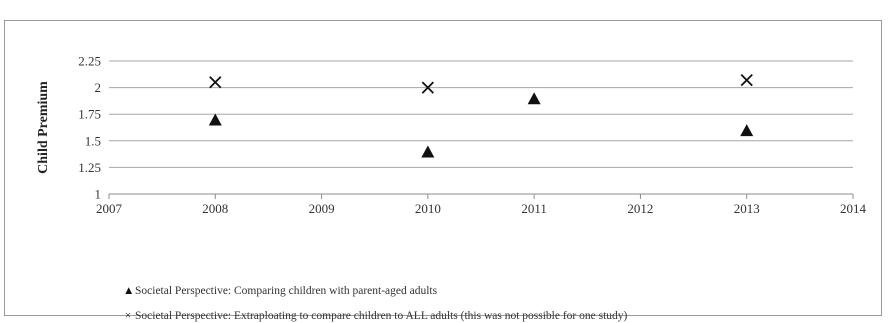 This screenshot has height=323, width=890. Describe the element at coordinates (93, 140) in the screenshot. I see `y-tick-label: 1.5` at that location.